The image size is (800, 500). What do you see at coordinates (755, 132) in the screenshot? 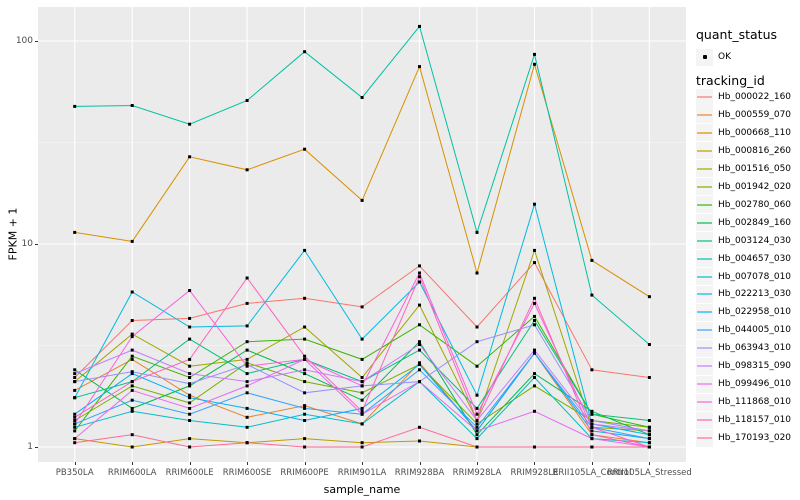
I see `legend-item-label: Hb_000668_110` at bounding box center [755, 132].